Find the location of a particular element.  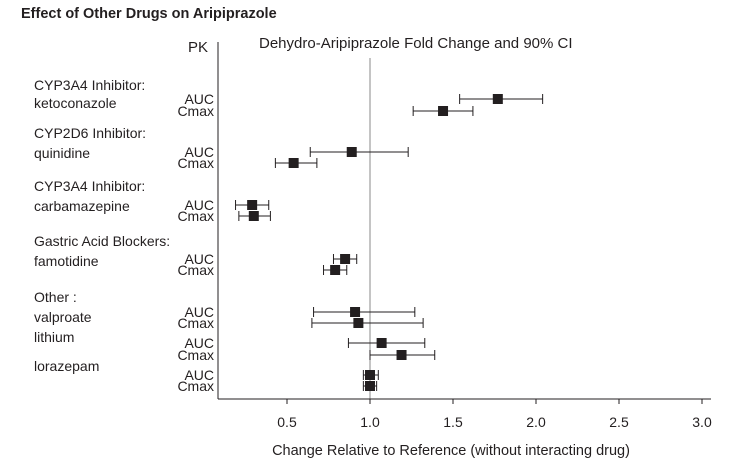

pk-column-header: PK is located at coordinates (198, 47).